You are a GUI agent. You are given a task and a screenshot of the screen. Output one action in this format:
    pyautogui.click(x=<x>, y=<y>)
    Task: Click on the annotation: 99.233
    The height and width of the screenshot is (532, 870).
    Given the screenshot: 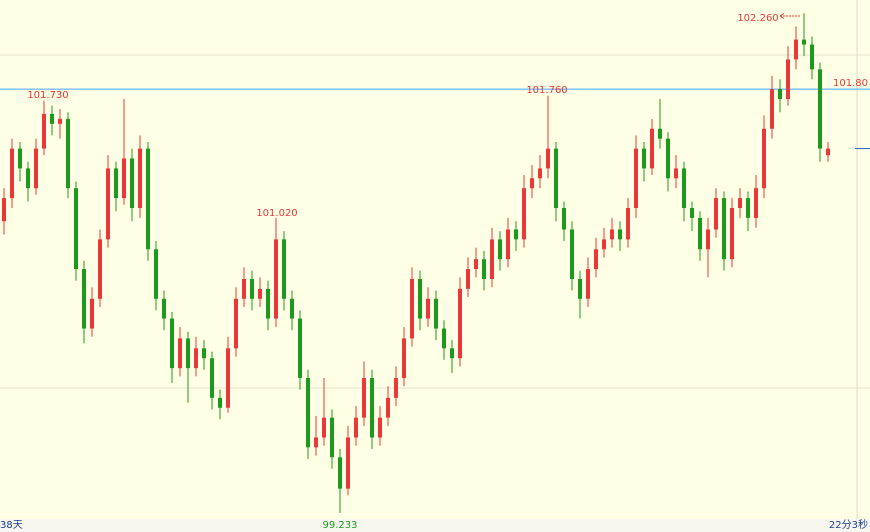 What is the action you would take?
    pyautogui.click(x=340, y=525)
    